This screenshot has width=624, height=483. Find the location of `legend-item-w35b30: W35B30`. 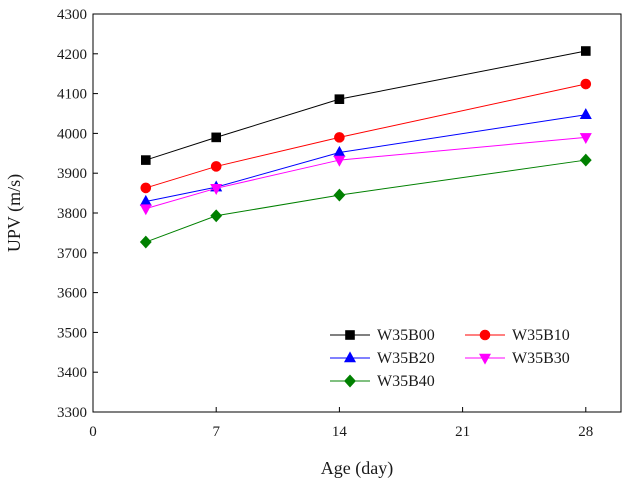

legend-item-w35b30: W35B30 is located at coordinates (517, 358).